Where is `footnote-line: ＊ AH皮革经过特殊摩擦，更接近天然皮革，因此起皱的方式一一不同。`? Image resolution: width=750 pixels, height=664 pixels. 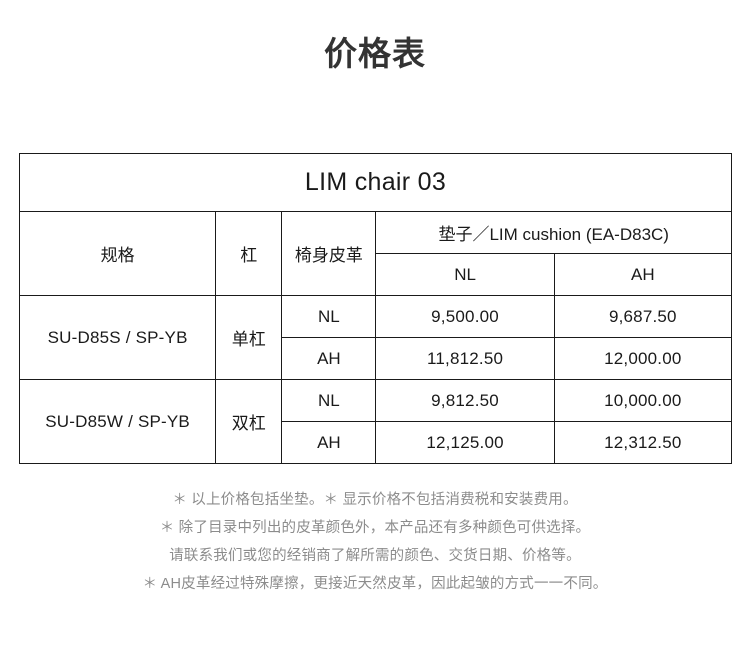
footnote-line: ＊ AH皮革经过特殊摩擦，更接近天然皮革，因此起皱的方式一一不同。 is located at coordinates (375, 584).